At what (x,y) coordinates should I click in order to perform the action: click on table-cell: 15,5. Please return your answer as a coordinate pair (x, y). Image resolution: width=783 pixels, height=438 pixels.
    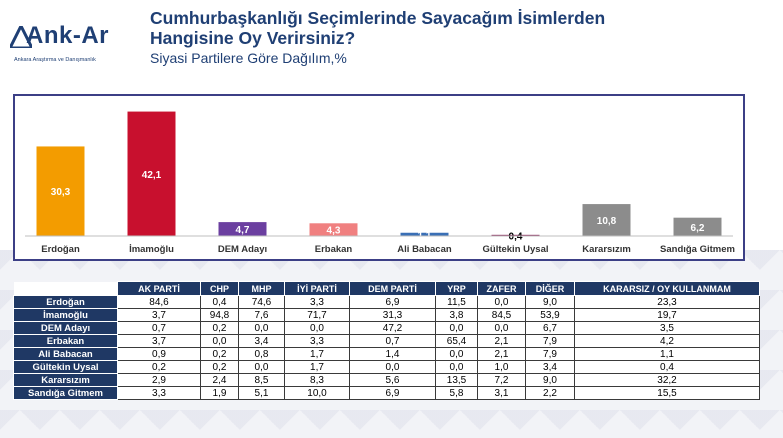
    Looking at the image, I should click on (667, 393).